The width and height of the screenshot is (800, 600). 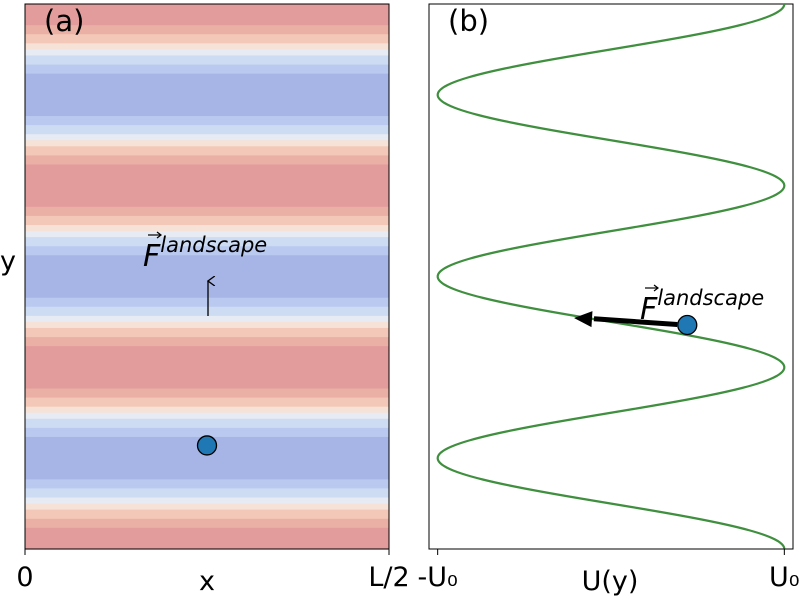 I want to click on force-arrow-b, so click(x=635, y=321).